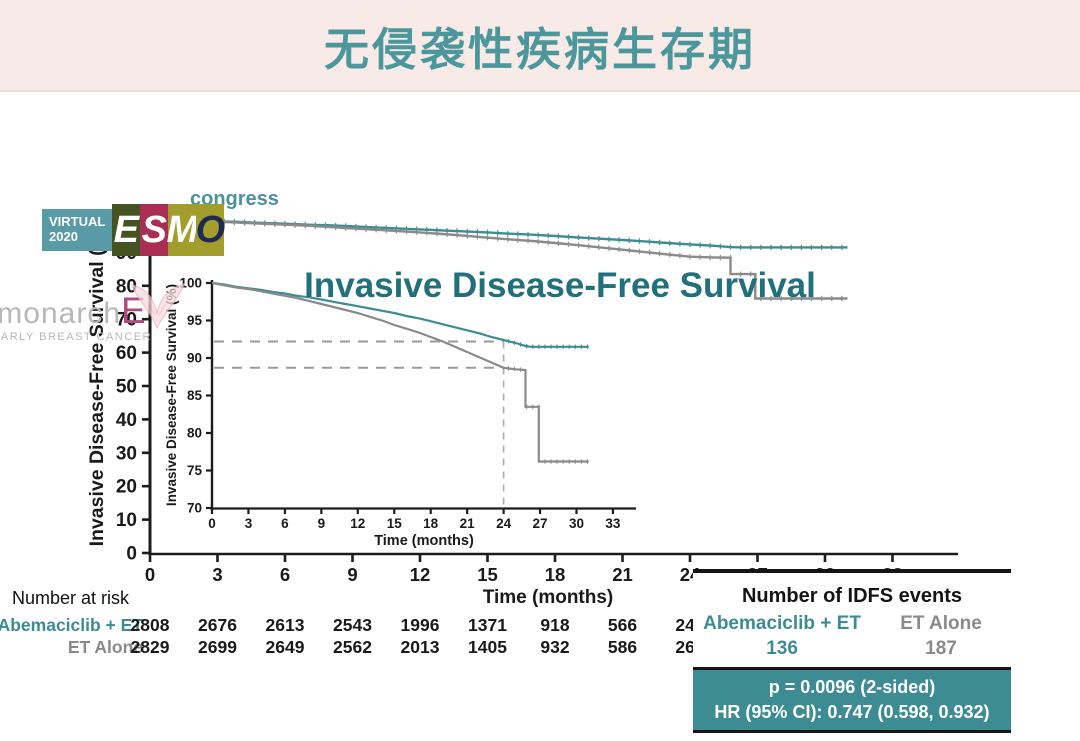 The image size is (1080, 741). Describe the element at coordinates (420, 647) in the screenshot. I see `risk-value: 2013` at that location.